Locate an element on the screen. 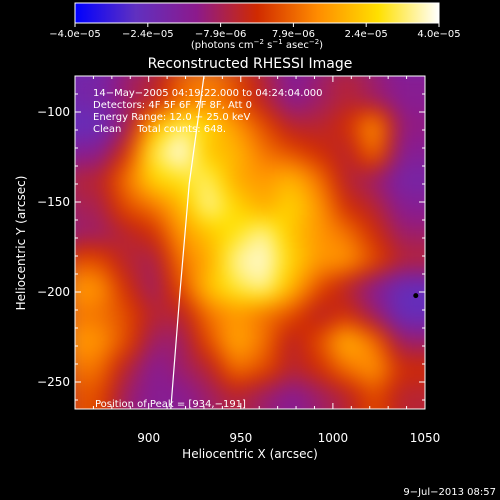  x-tick-label: 1000 is located at coordinates (333, 438).